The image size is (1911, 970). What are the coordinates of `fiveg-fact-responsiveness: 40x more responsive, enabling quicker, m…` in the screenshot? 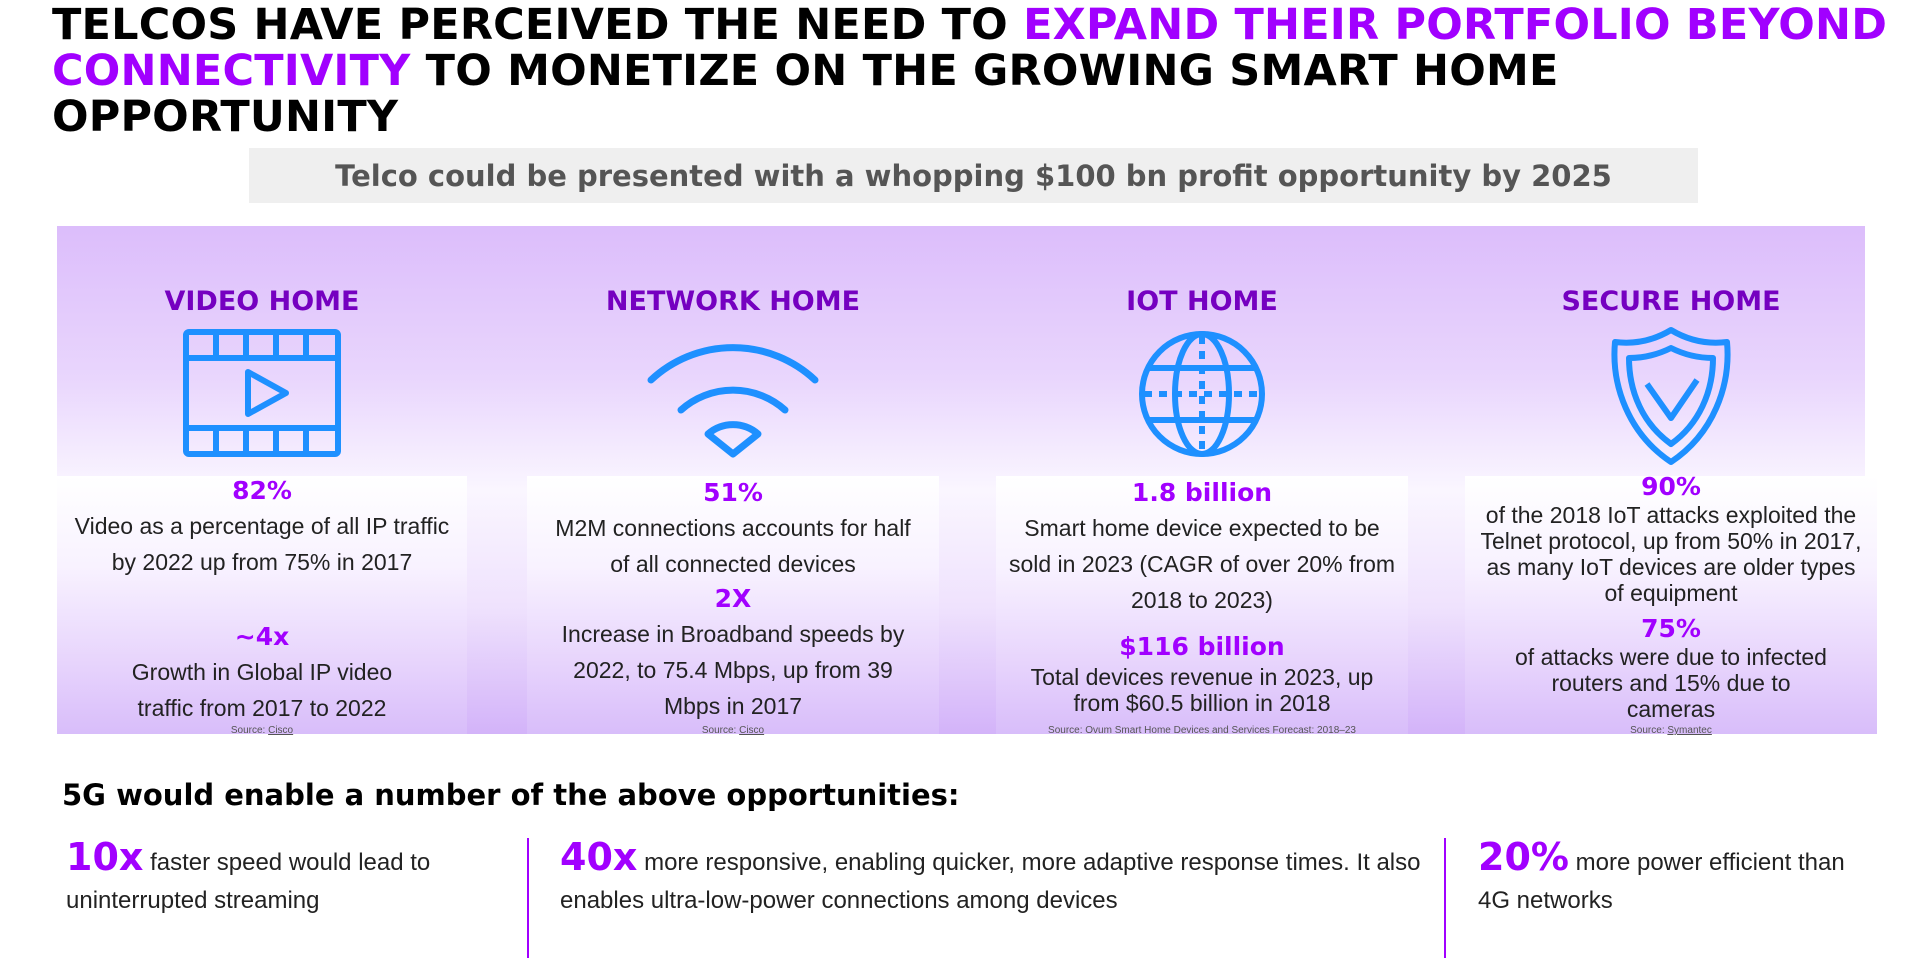 It's located at (1000, 879).